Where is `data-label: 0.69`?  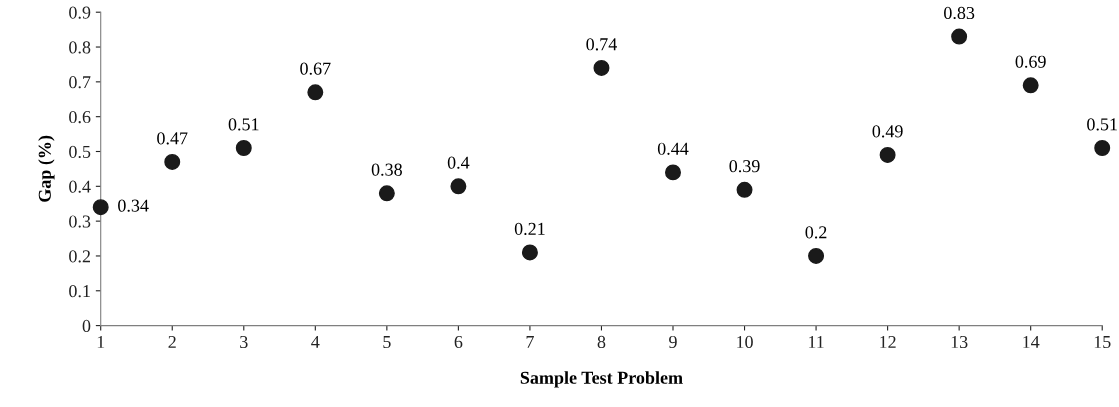
data-label: 0.69 is located at coordinates (1030, 61).